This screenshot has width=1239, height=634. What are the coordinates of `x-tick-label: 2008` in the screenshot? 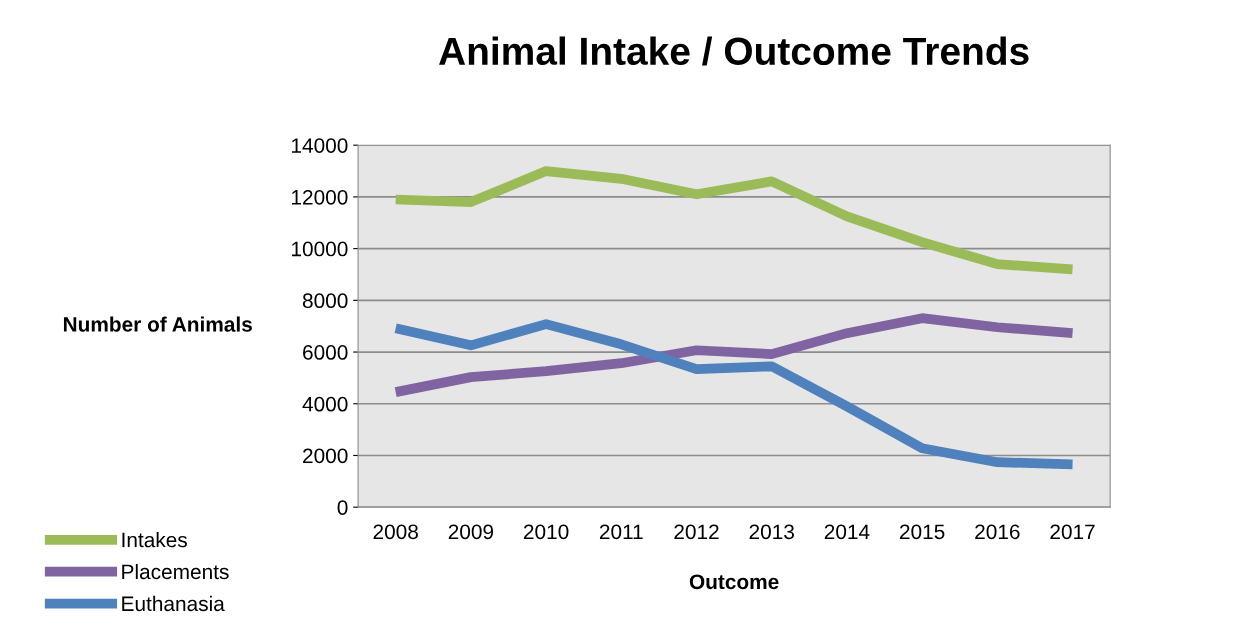 It's located at (395, 532).